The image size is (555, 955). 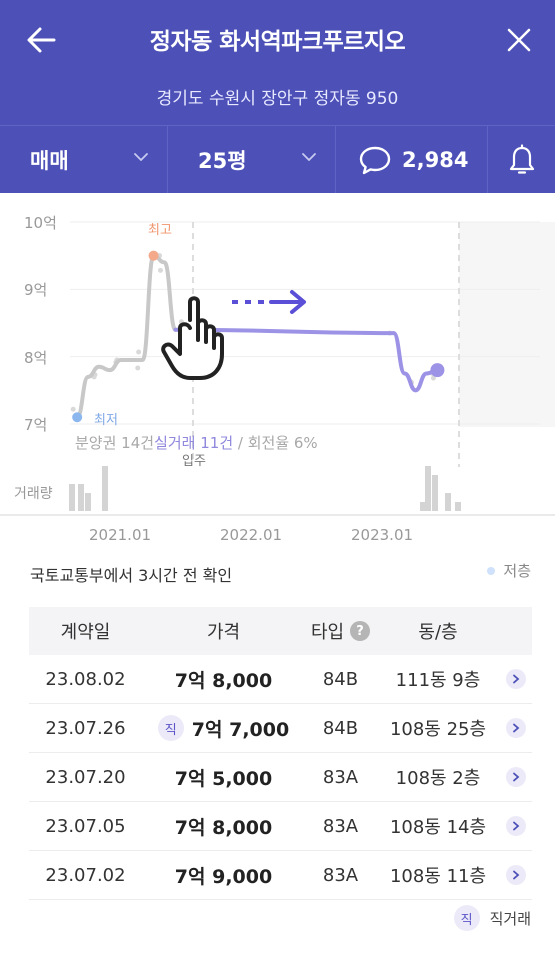 What do you see at coordinates (240, 729) in the screenshot?
I see `row-price: 7억 7,000` at bounding box center [240, 729].